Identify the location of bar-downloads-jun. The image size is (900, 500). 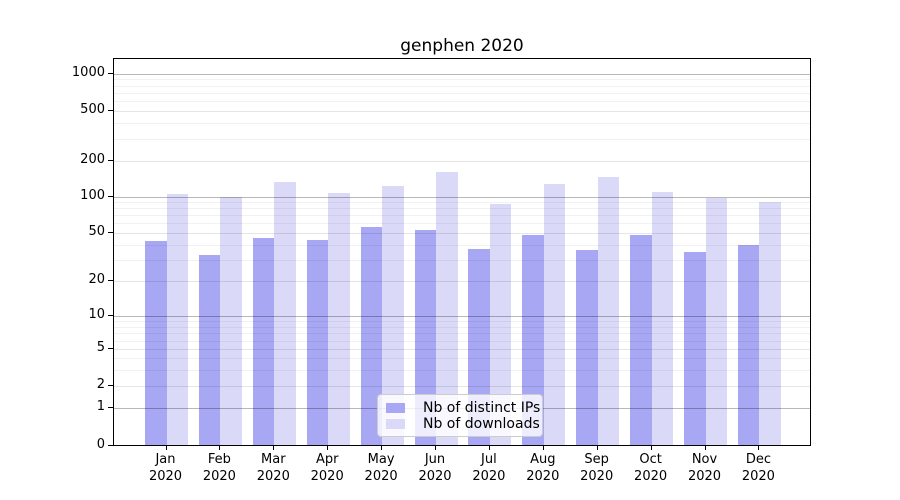
(447, 308).